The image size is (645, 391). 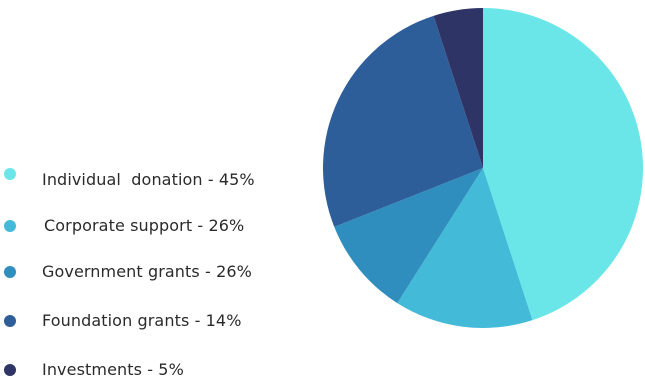 I want to click on legend-item-individual-donation: Individual donation - 45%, so click(x=160, y=180).